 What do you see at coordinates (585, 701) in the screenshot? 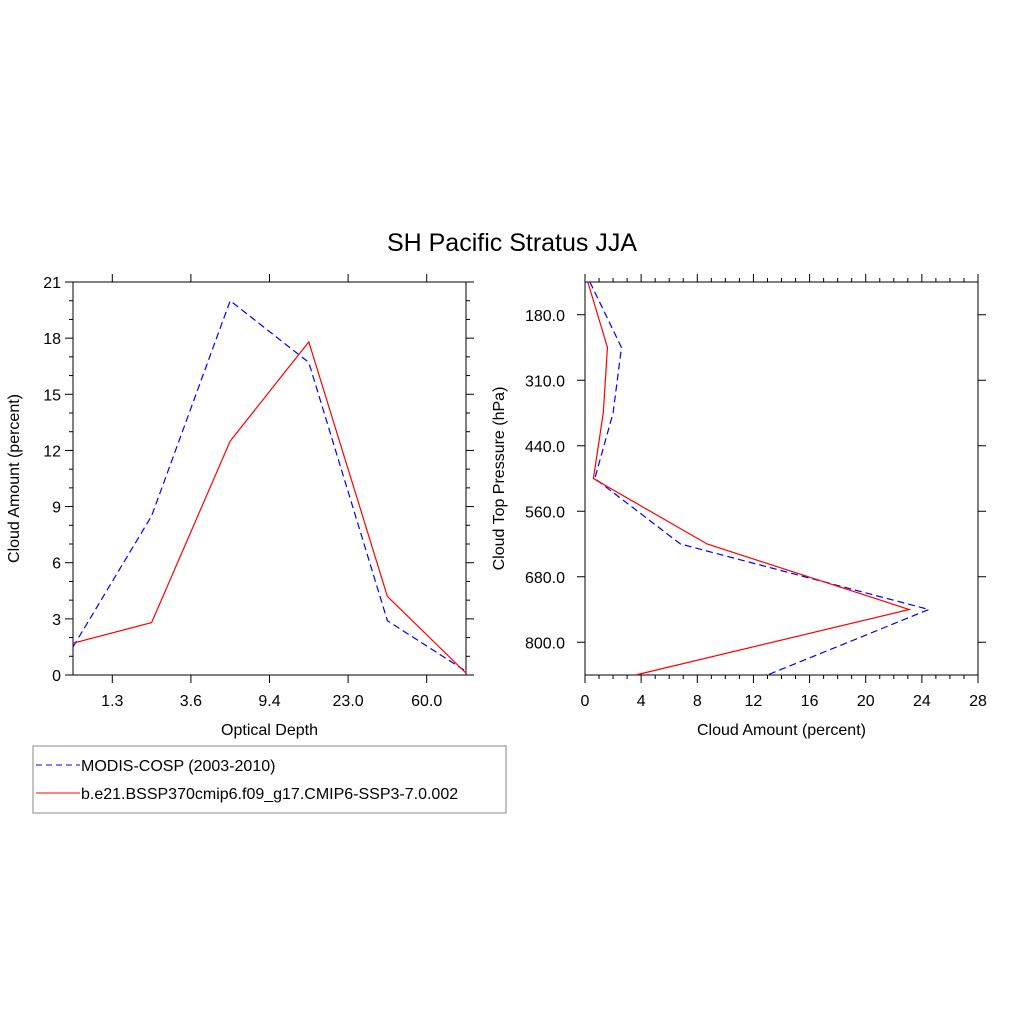
I see `x-tick-label: 0` at bounding box center [585, 701].